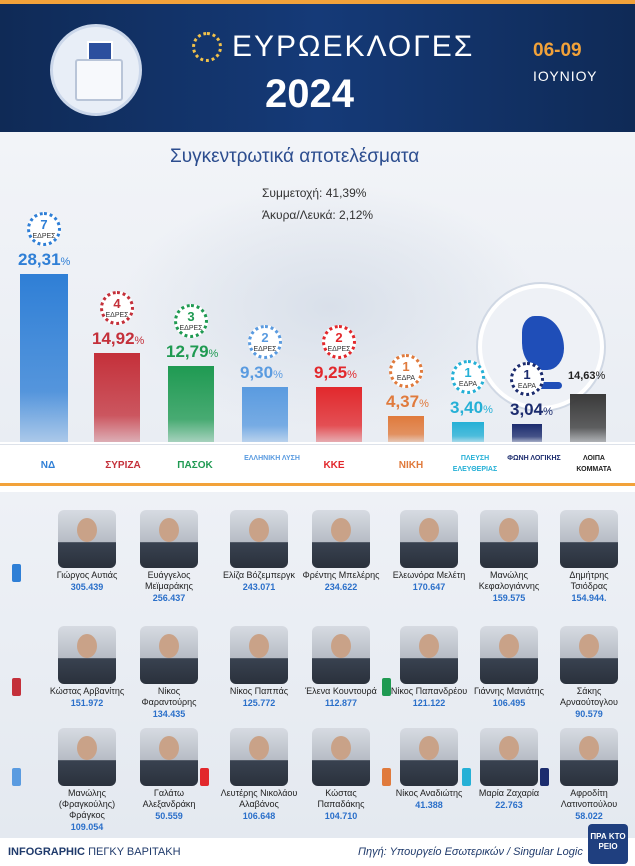 The image size is (635, 866). Describe the element at coordinates (272, 458) in the screenshot. I see `party-logo-4: ΕΛΛΗΝΙΚΗ ΛΥΣΗ` at that location.